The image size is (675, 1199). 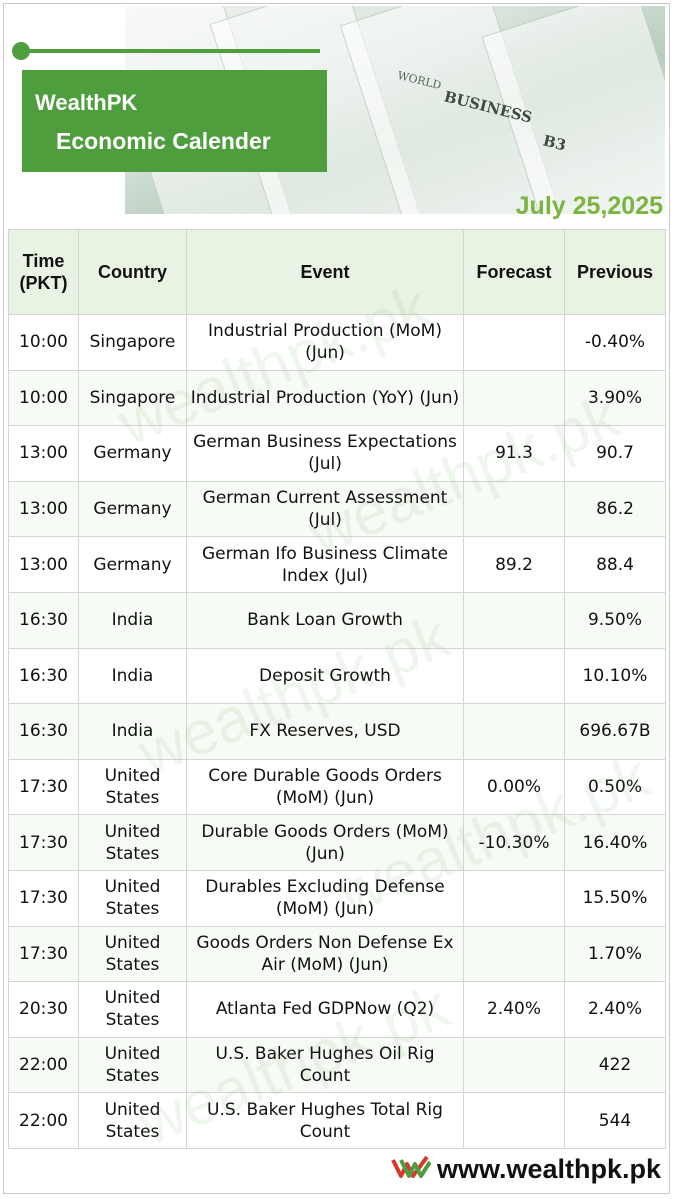 I want to click on cell-event: FX Reserves, USD, so click(x=325, y=731).